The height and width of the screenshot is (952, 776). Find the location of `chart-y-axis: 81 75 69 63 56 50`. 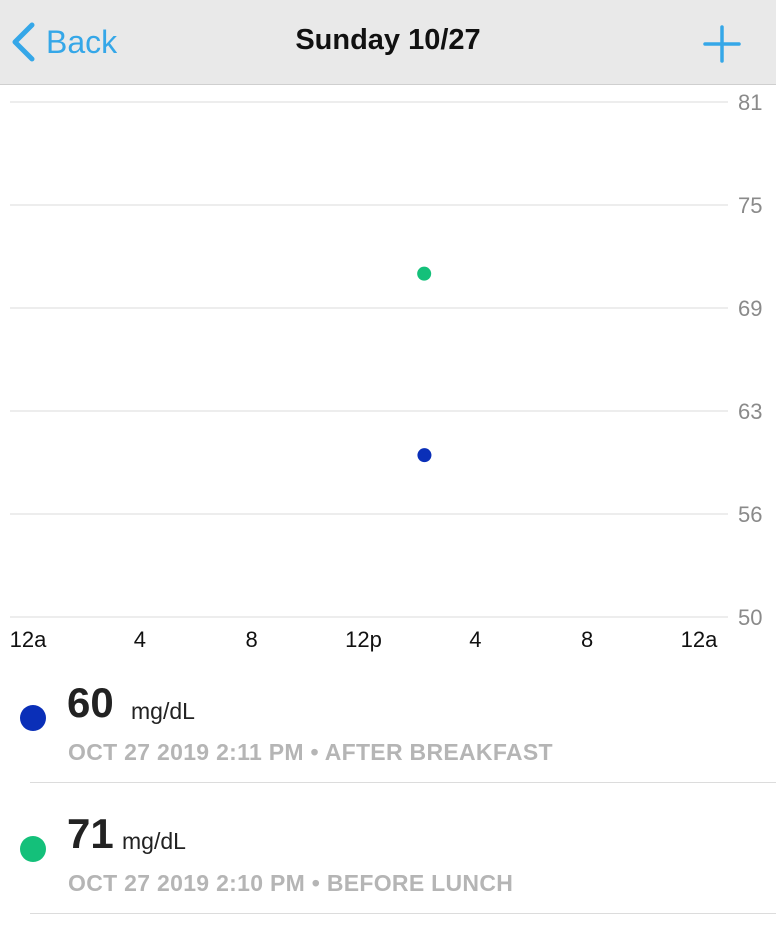

chart-y-axis: 81 75 69 63 56 50 is located at coordinates (750, 360).